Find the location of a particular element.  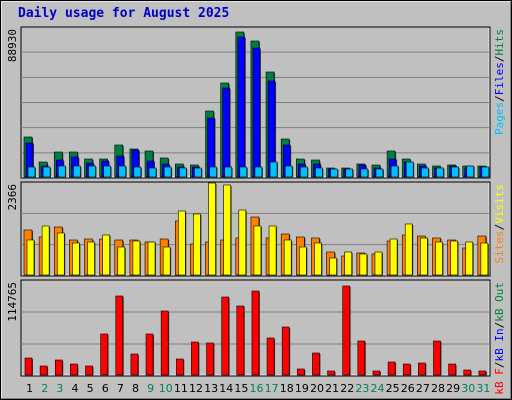

day-label-11: 11 is located at coordinates (181, 388).